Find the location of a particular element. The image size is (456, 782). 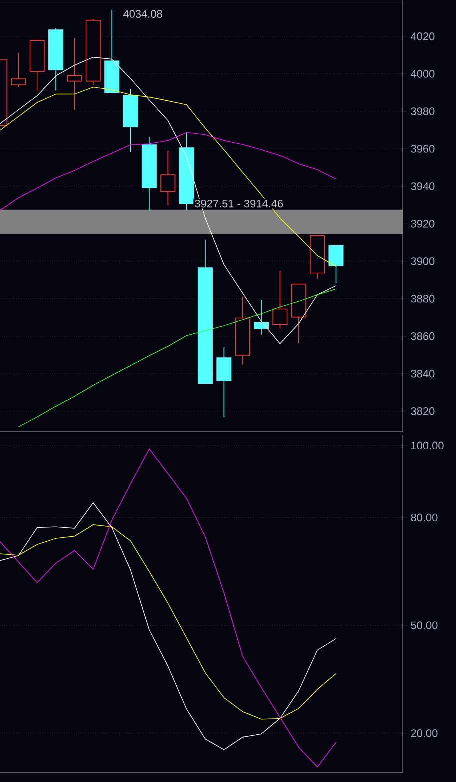

y-tick-label: 4020 is located at coordinates (423, 36).